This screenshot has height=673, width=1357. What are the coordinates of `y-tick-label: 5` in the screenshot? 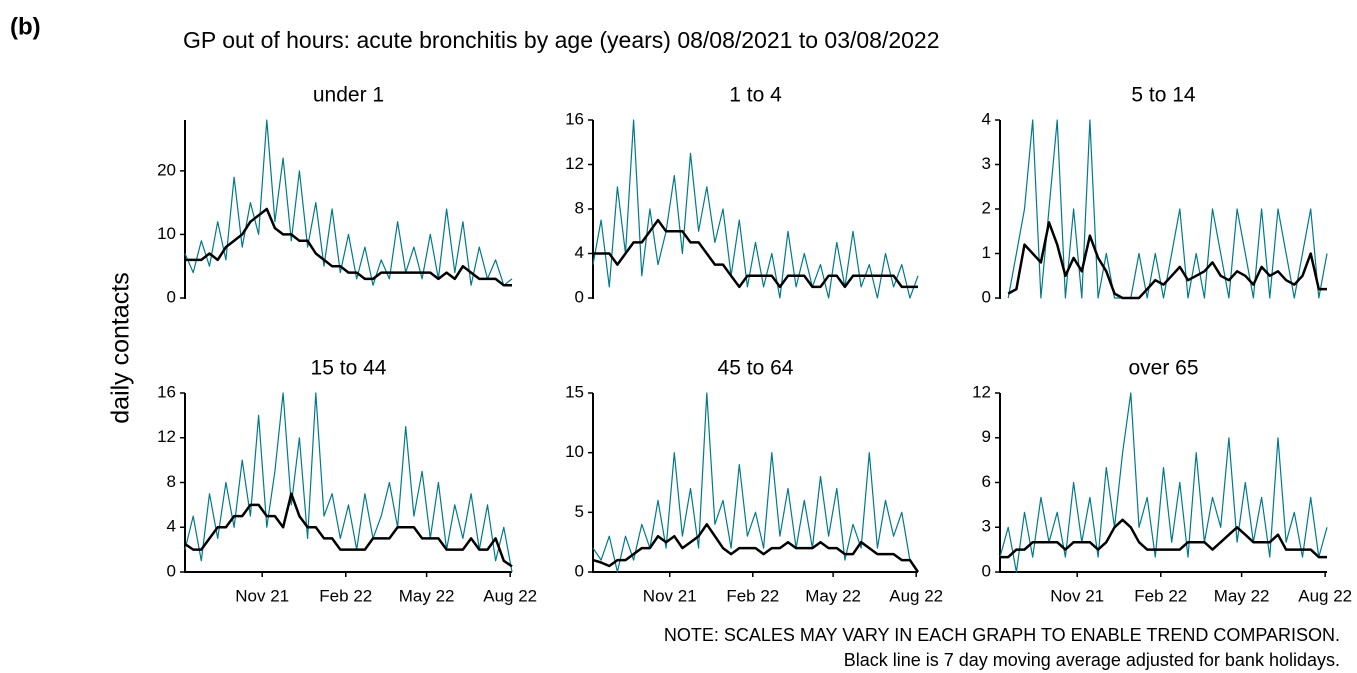 It's located at (579, 511).